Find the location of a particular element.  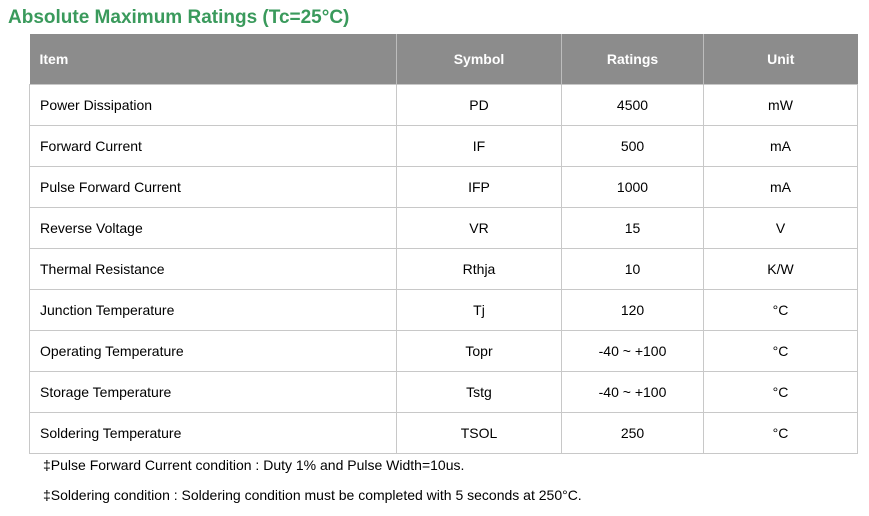

rating-cell: 250 is located at coordinates (632, 433).